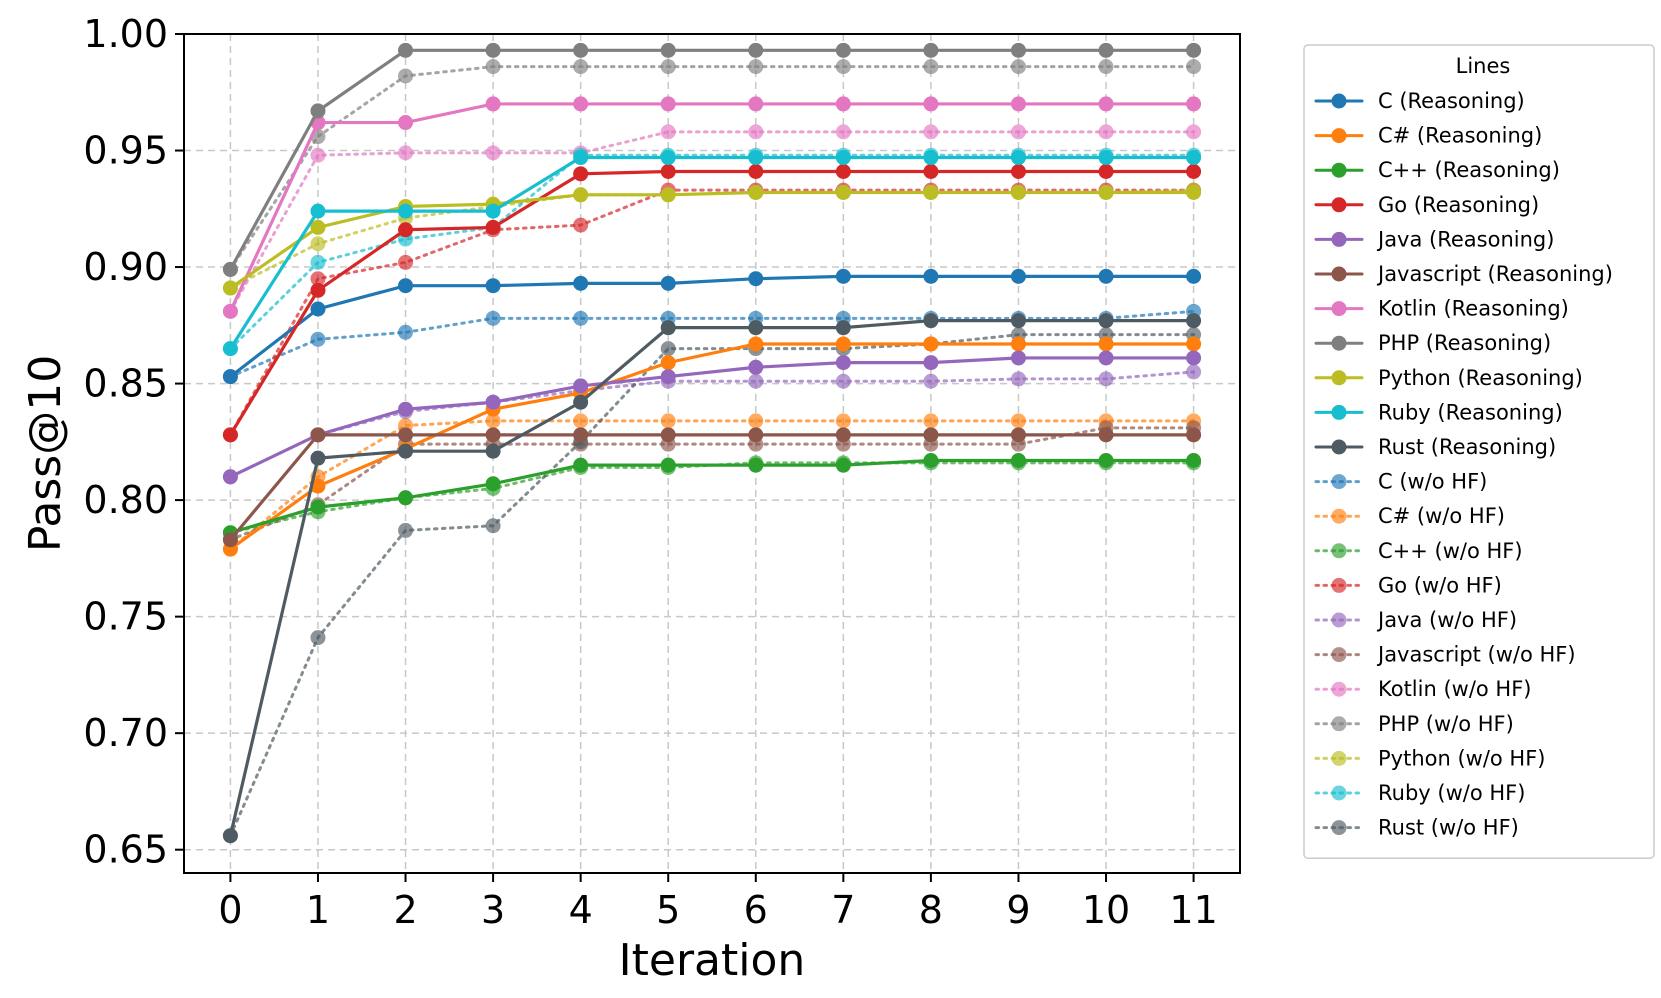 The width and height of the screenshot is (1661, 998). Describe the element at coordinates (1426, 205) in the screenshot. I see `legend-item: Go (Reasoning)` at that location.